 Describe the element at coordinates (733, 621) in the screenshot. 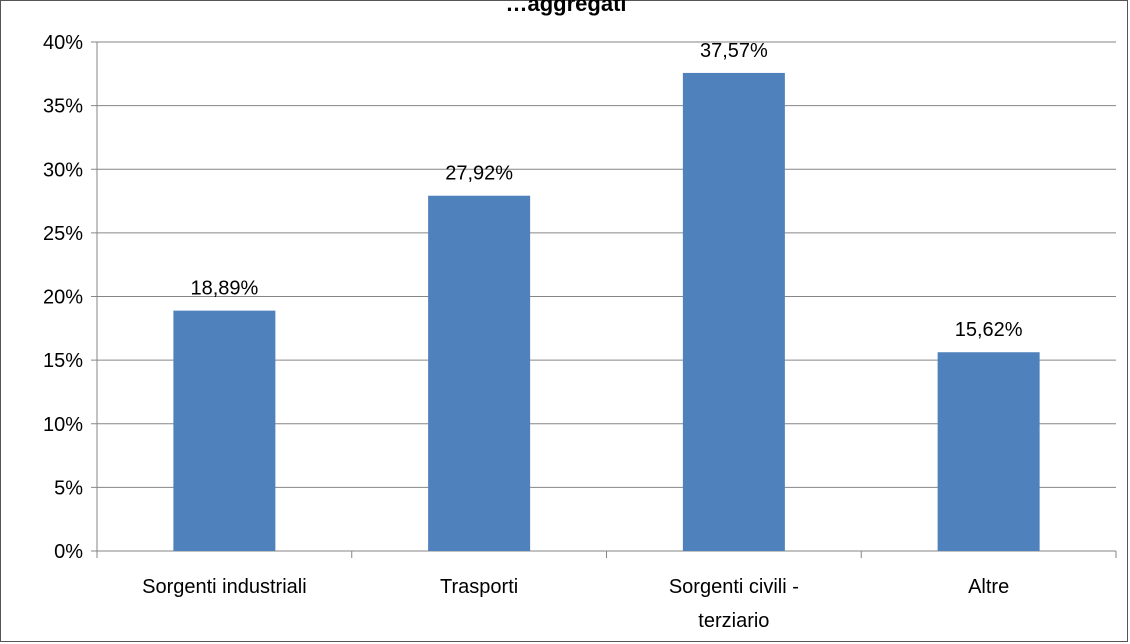

I see `x-tick-label: terziario` at that location.